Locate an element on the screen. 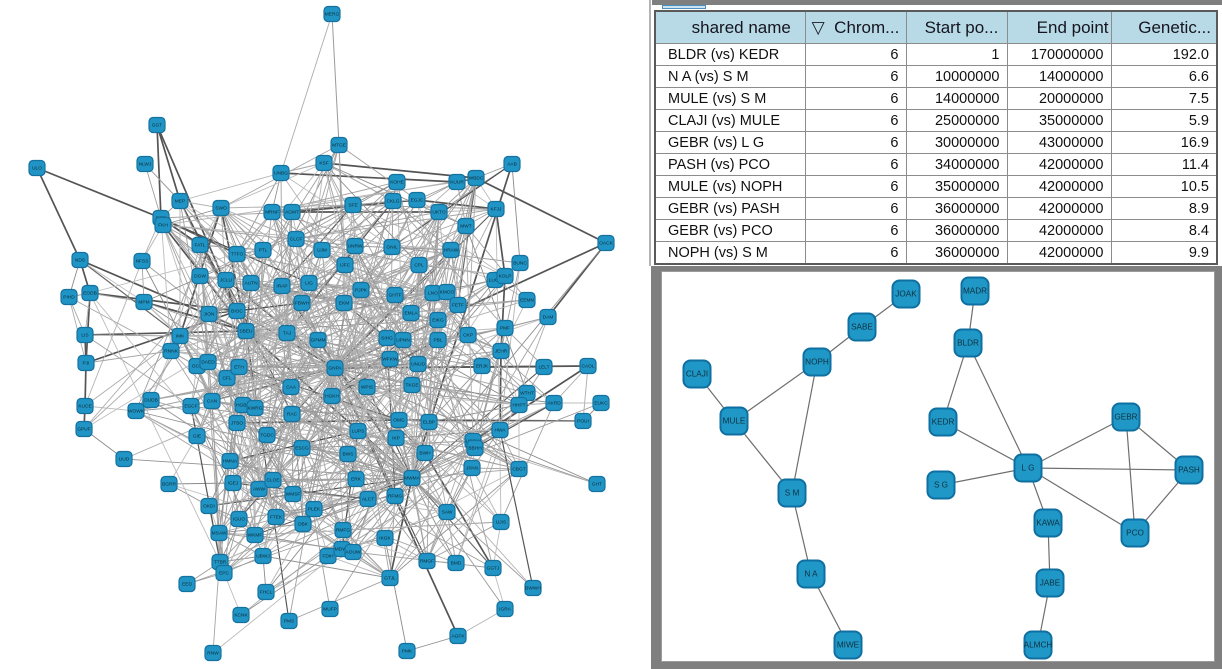 This screenshot has width=1222, height=669. svg-text: IKP is located at coordinates (396, 439).